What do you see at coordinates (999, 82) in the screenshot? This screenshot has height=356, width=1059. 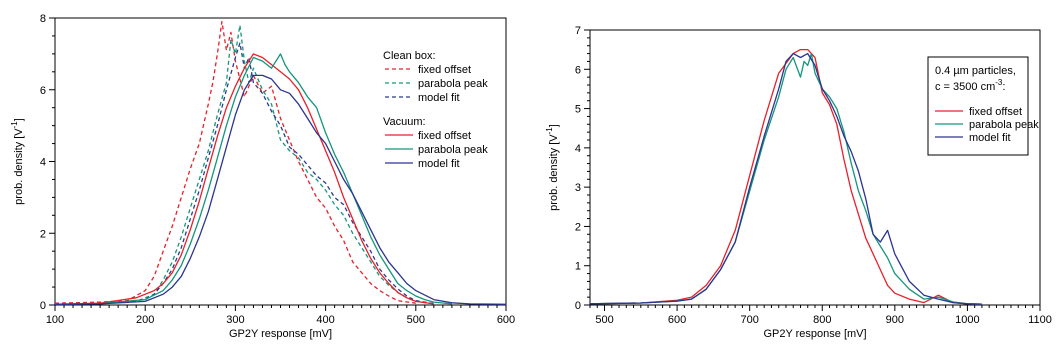 I see `legend-header-sup: -3` at bounding box center [999, 82].